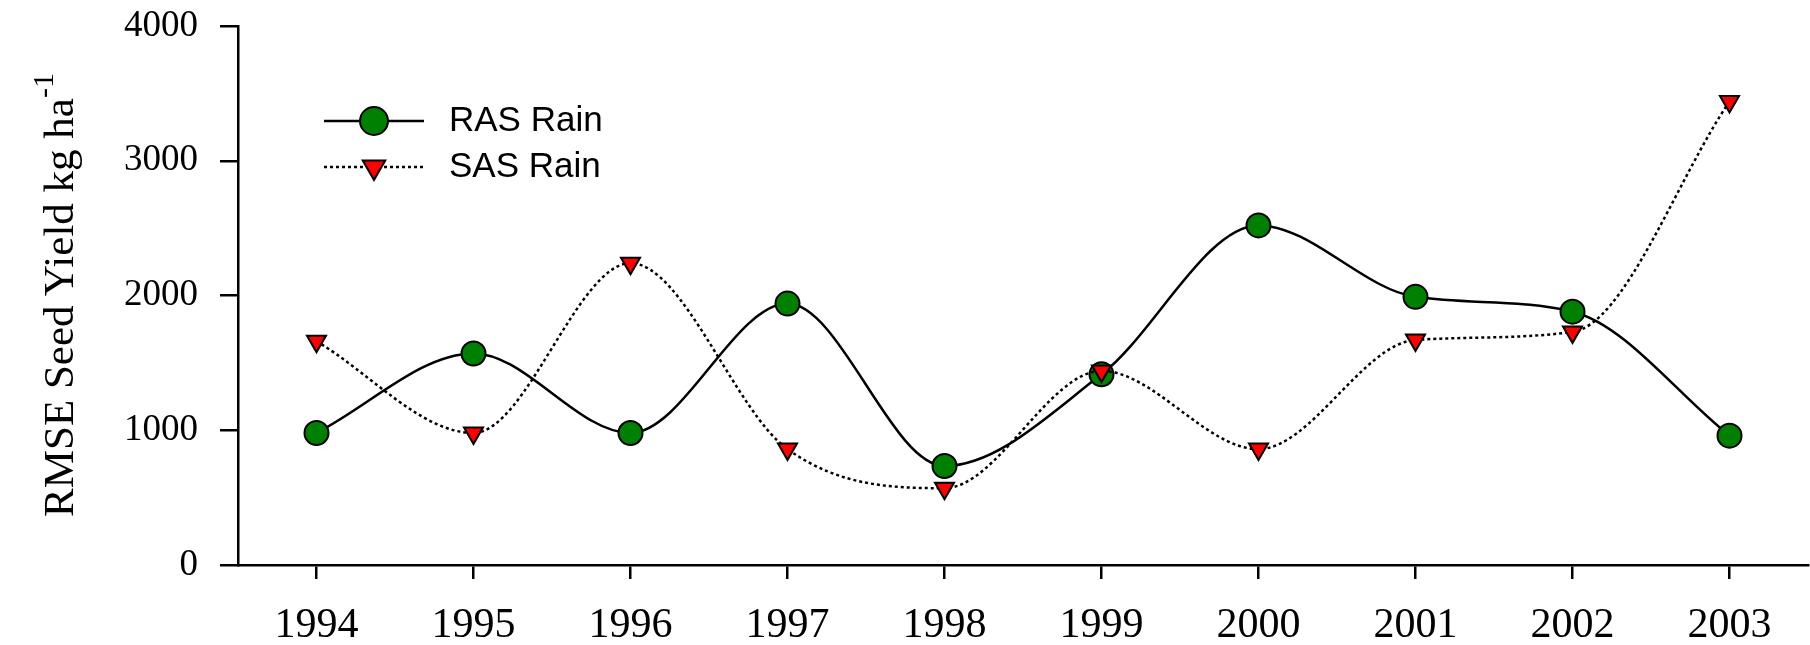  I want to click on x-tick-label: 2002, so click(1572, 622).